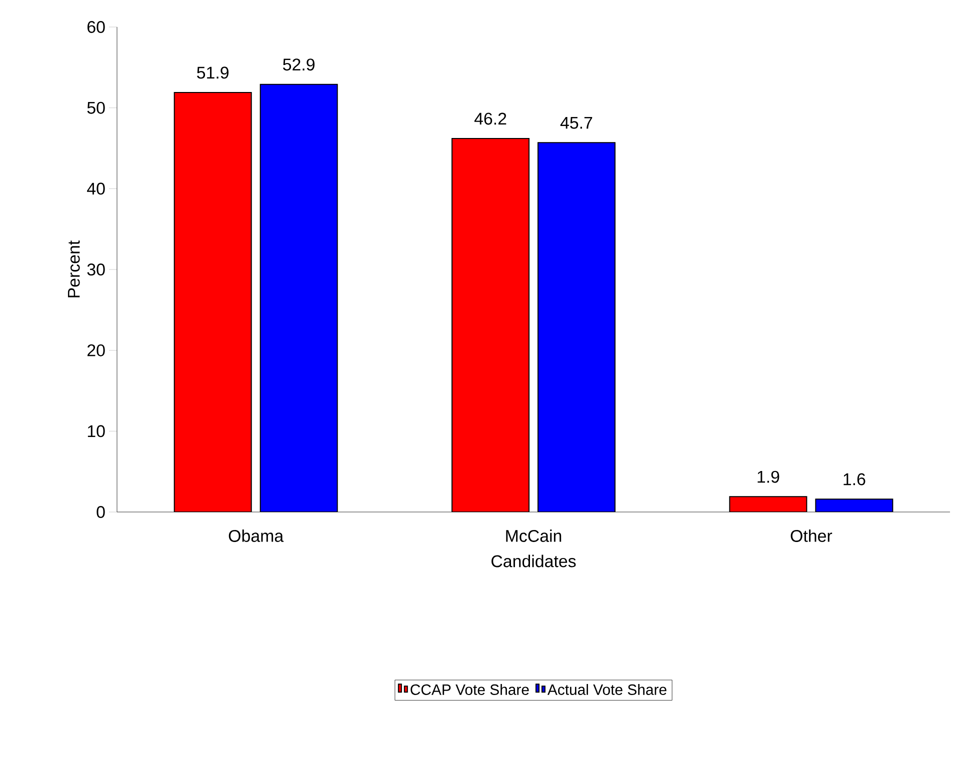 This screenshot has height=762, width=977. I want to click on data-label: 51.9, so click(213, 72).